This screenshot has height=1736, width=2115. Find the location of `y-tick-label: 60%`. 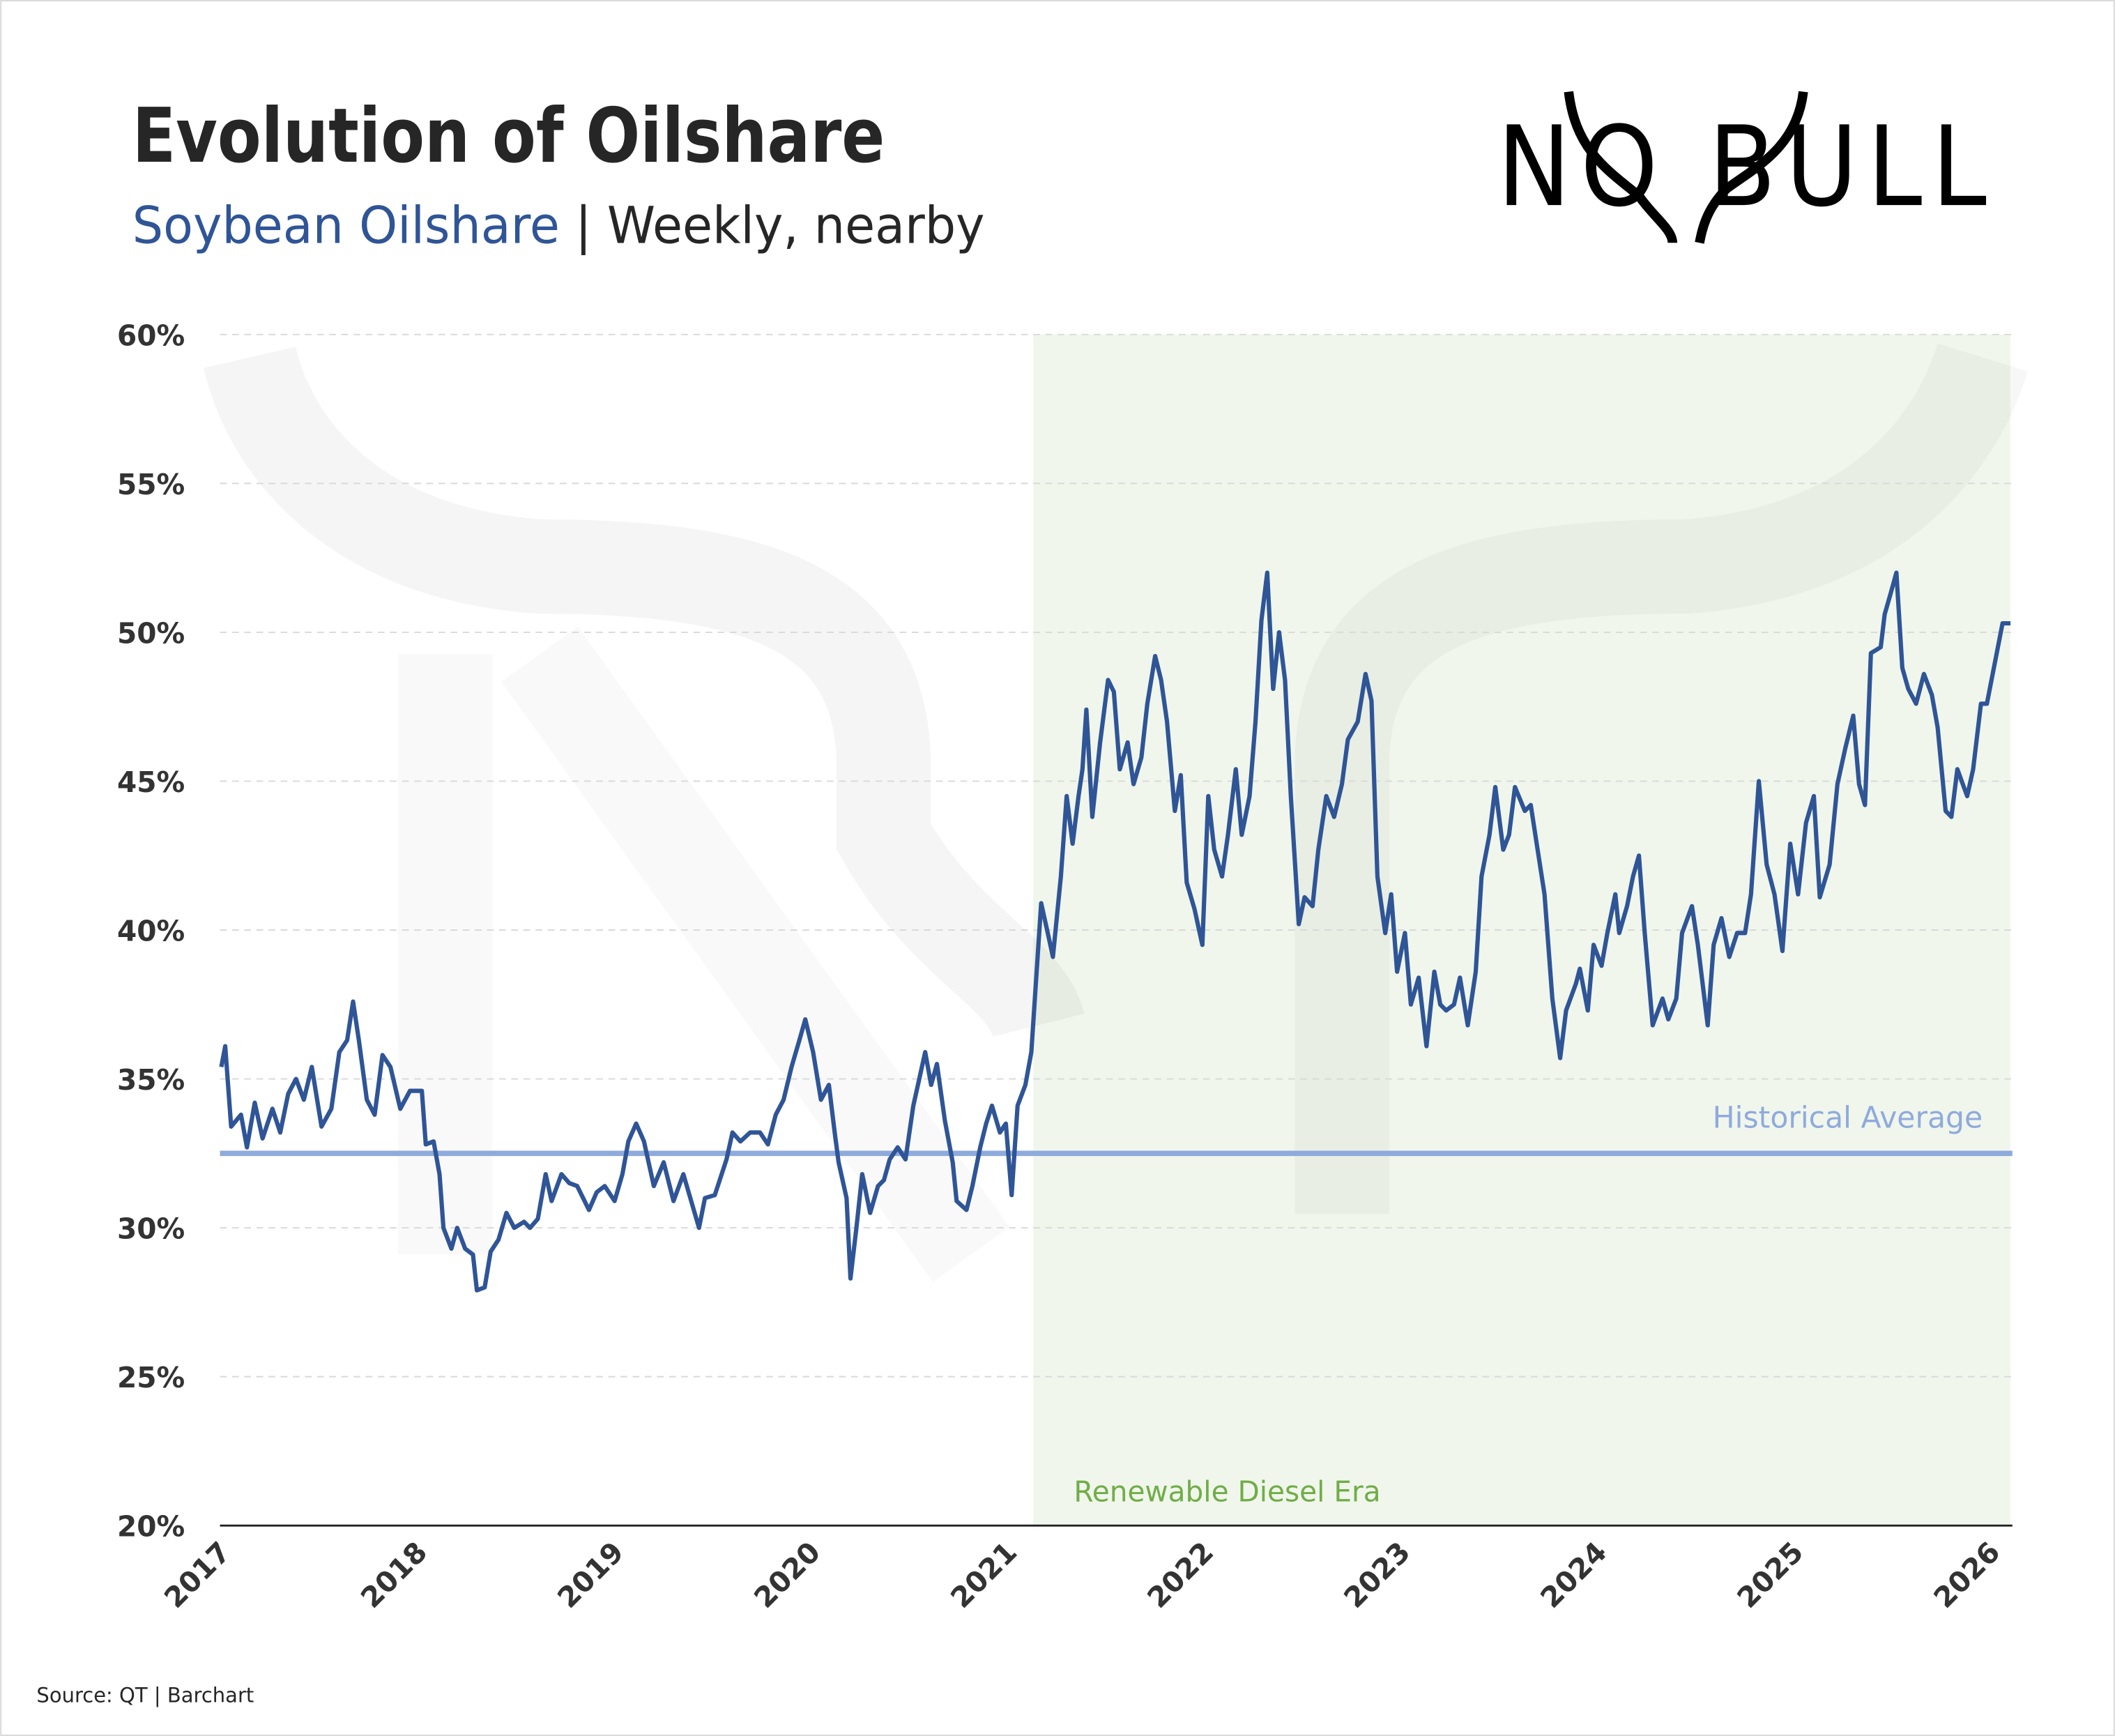

y-tick-label: 60% is located at coordinates (151, 336).